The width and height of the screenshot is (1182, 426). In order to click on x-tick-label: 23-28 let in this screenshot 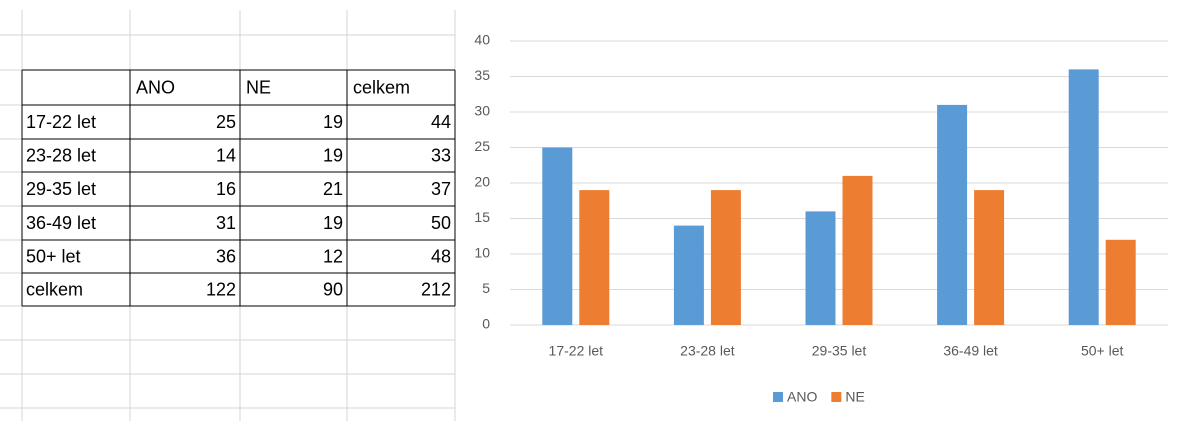, I will do `click(707, 351)`.